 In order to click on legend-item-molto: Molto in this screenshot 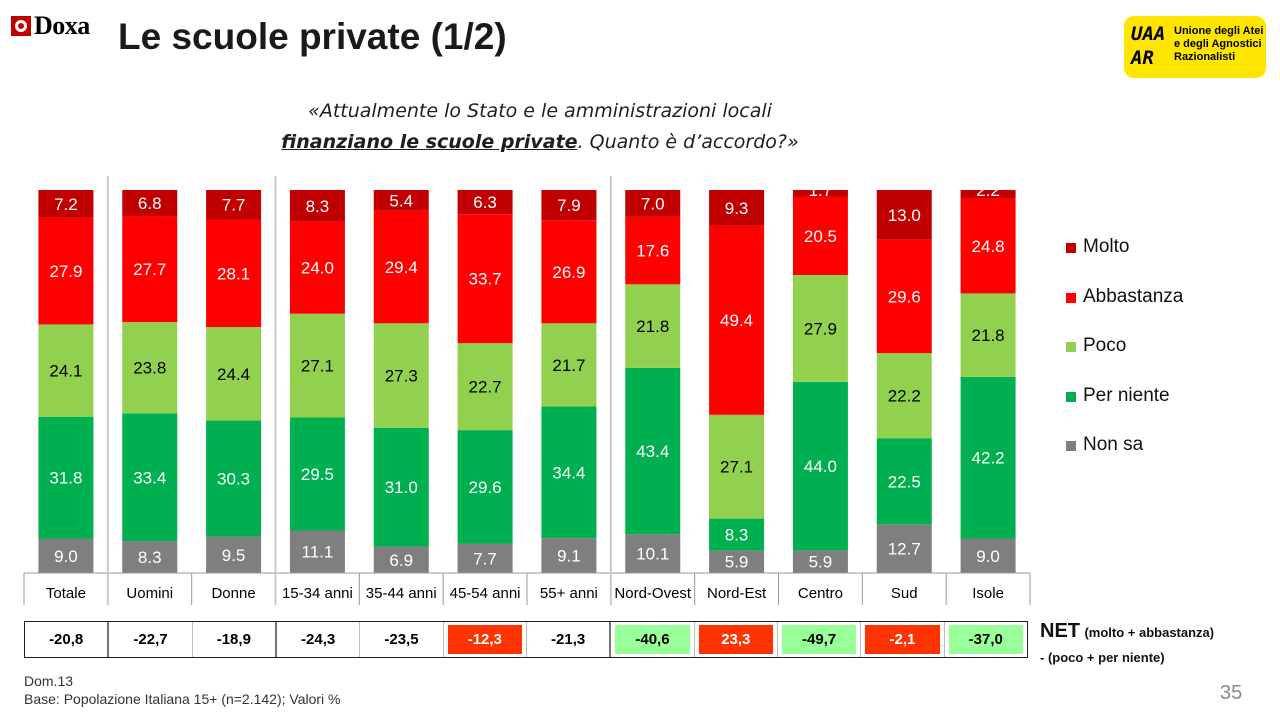, I will do `click(1124, 261)`.